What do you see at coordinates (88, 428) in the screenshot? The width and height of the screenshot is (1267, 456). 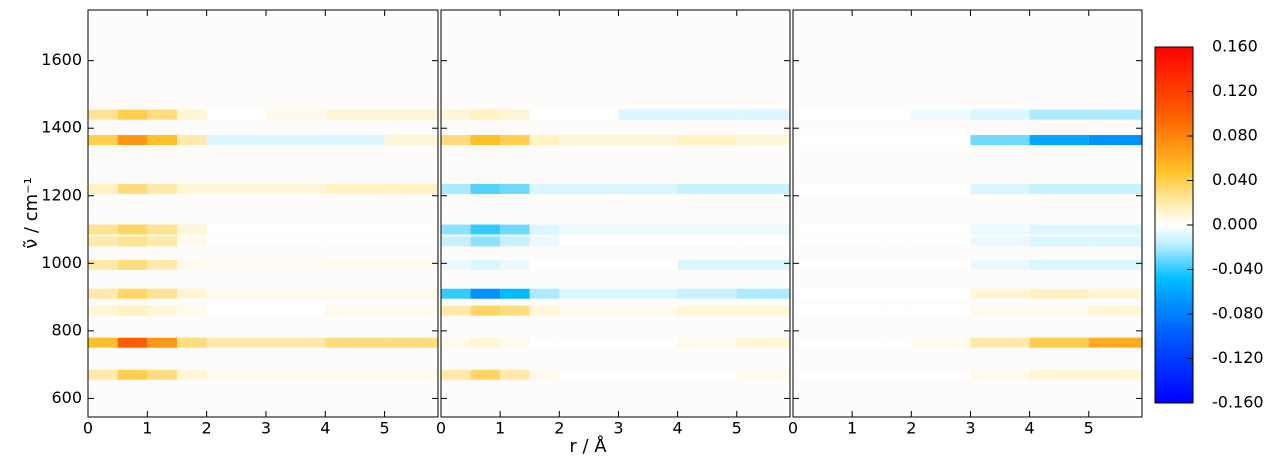 I see `x-tick-label: 0` at bounding box center [88, 428].